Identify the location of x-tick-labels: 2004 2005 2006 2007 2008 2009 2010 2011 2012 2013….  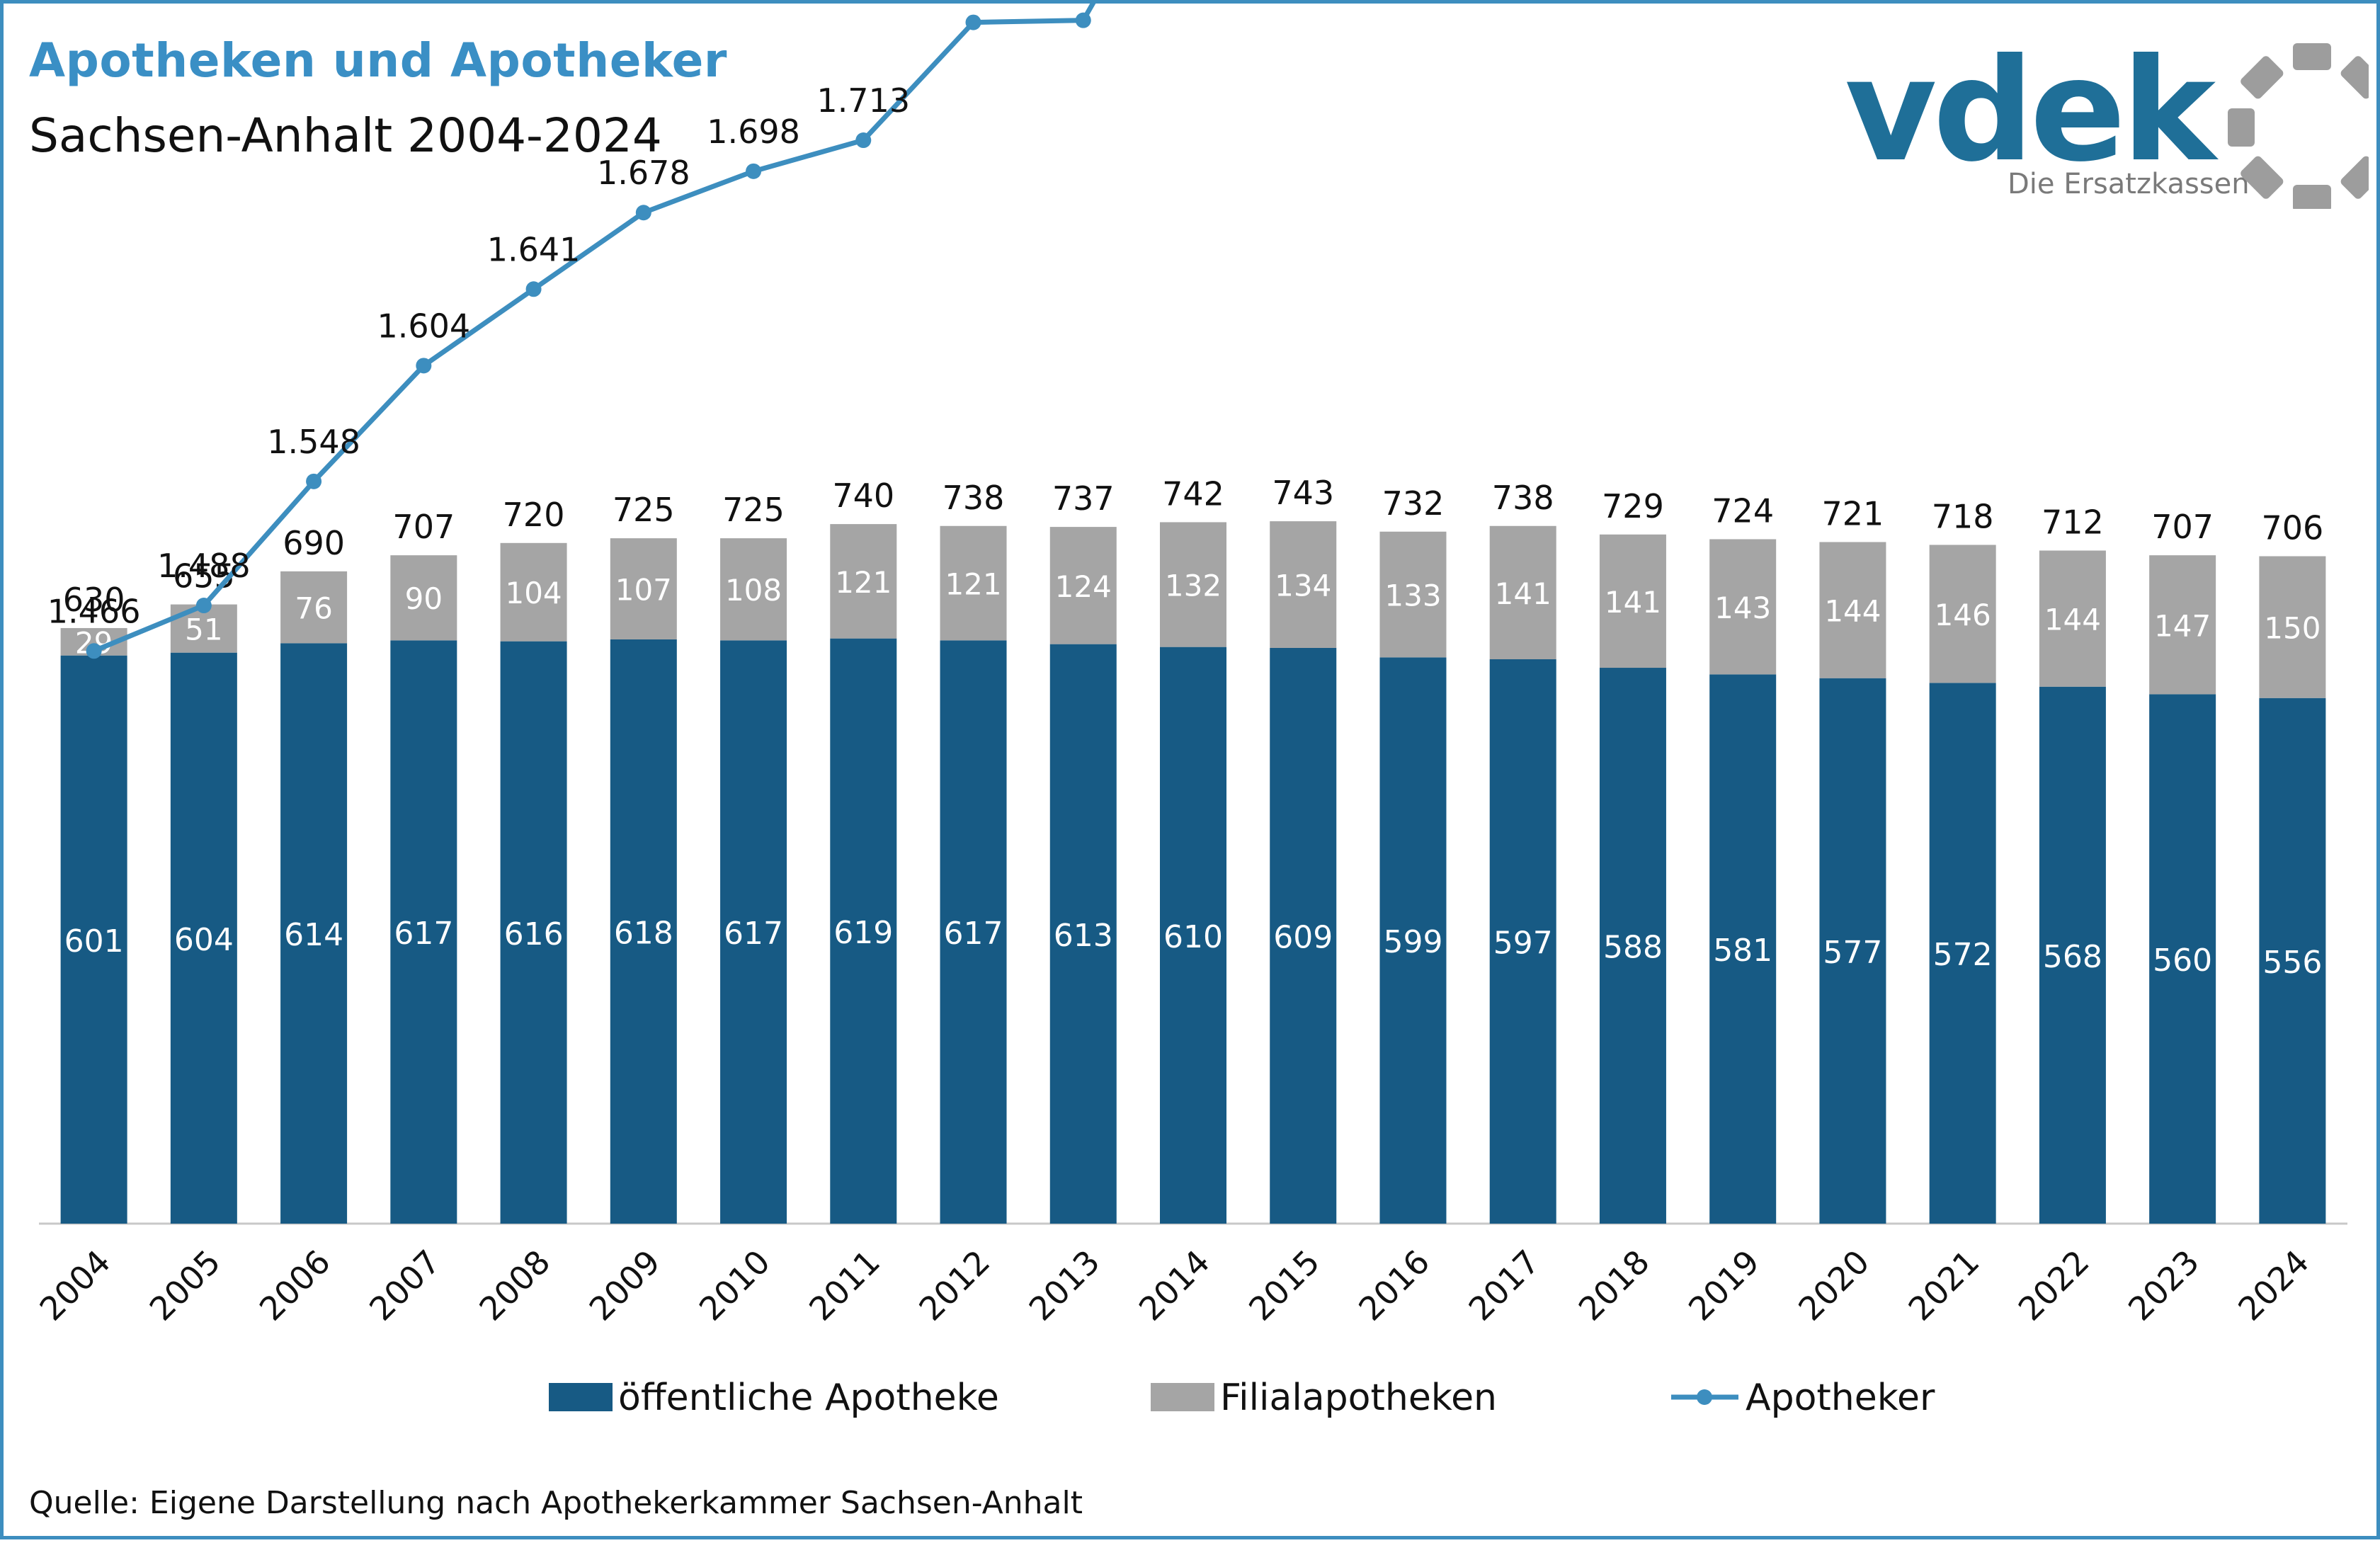
(1174, 1285).